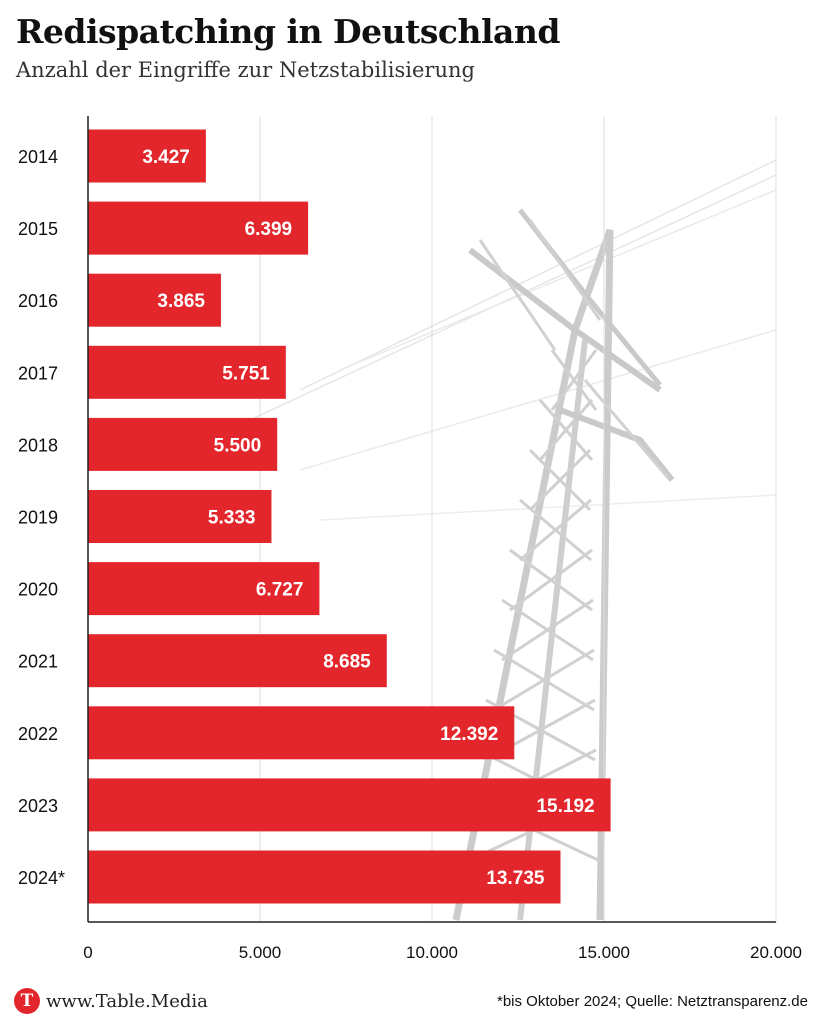 The width and height of the screenshot is (826, 1024). What do you see at coordinates (565, 806) in the screenshot?
I see `bar-value-label: 15.192` at bounding box center [565, 806].